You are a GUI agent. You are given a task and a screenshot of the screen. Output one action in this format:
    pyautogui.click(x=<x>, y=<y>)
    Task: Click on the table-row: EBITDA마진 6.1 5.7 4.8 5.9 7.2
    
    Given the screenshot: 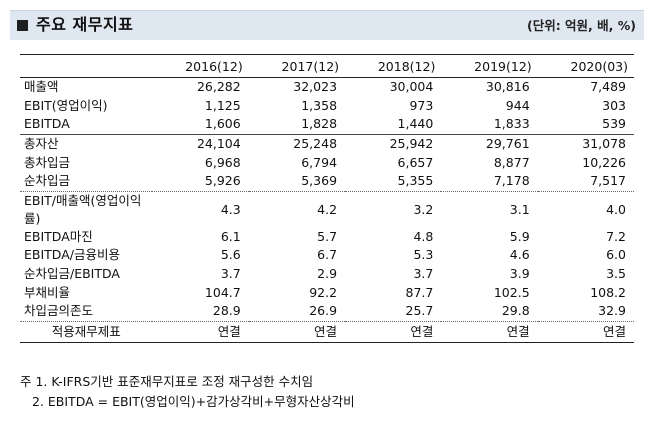 What is the action you would take?
    pyautogui.click(x=327, y=237)
    